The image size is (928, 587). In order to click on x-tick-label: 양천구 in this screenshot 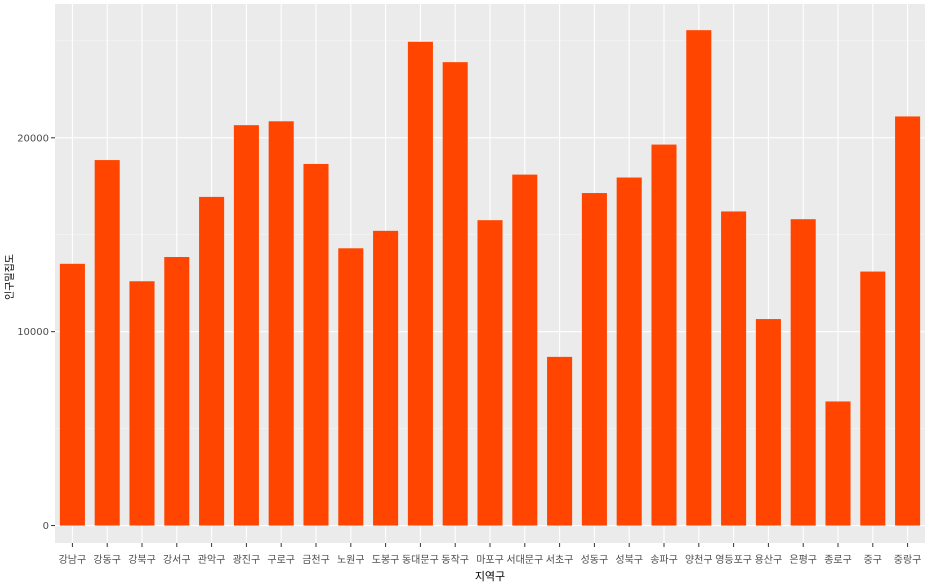, I will do `click(699, 560)`.